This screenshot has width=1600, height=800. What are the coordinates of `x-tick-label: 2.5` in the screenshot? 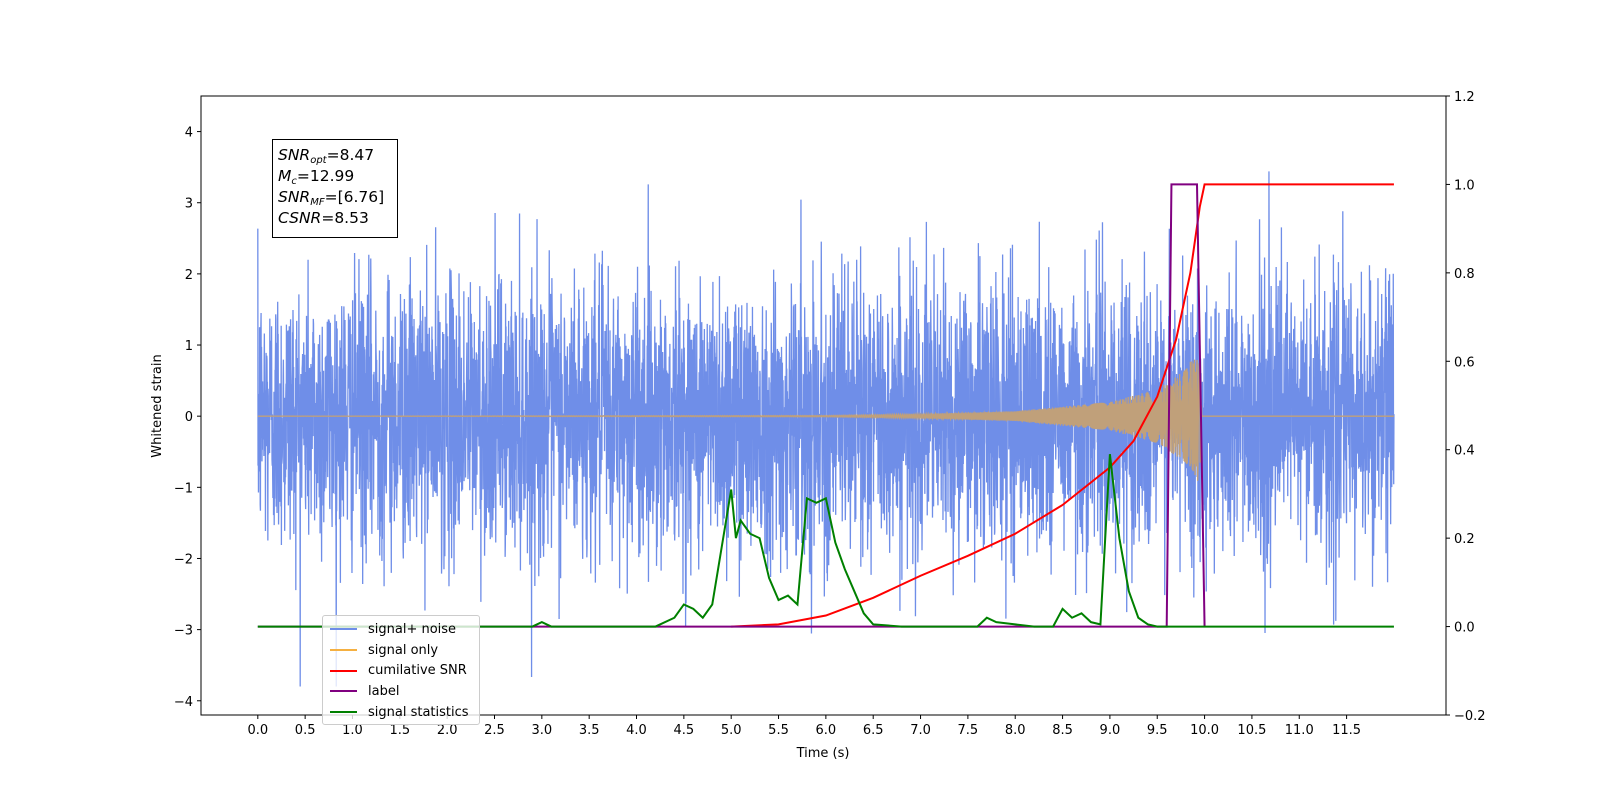 It's located at (494, 730).